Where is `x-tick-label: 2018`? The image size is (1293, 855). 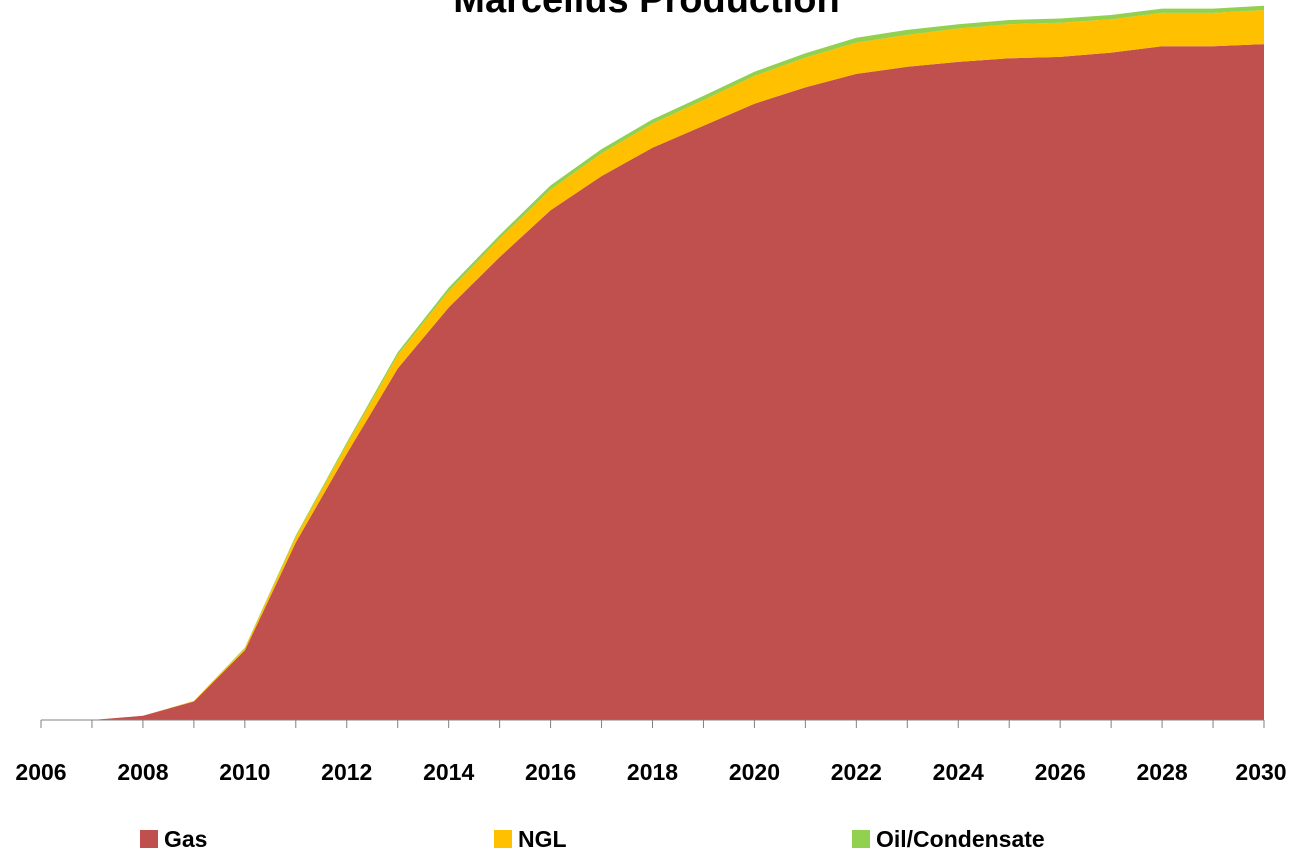
x-tick-label: 2018 is located at coordinates (652, 772).